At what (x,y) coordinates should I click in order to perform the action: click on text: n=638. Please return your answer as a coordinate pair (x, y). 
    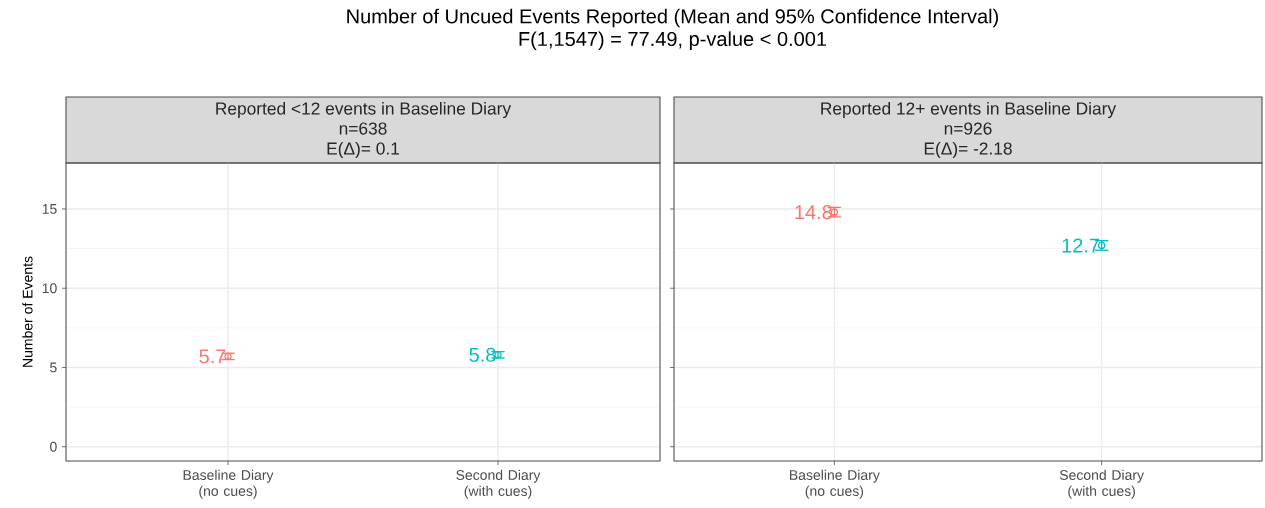
    Looking at the image, I should click on (363, 128).